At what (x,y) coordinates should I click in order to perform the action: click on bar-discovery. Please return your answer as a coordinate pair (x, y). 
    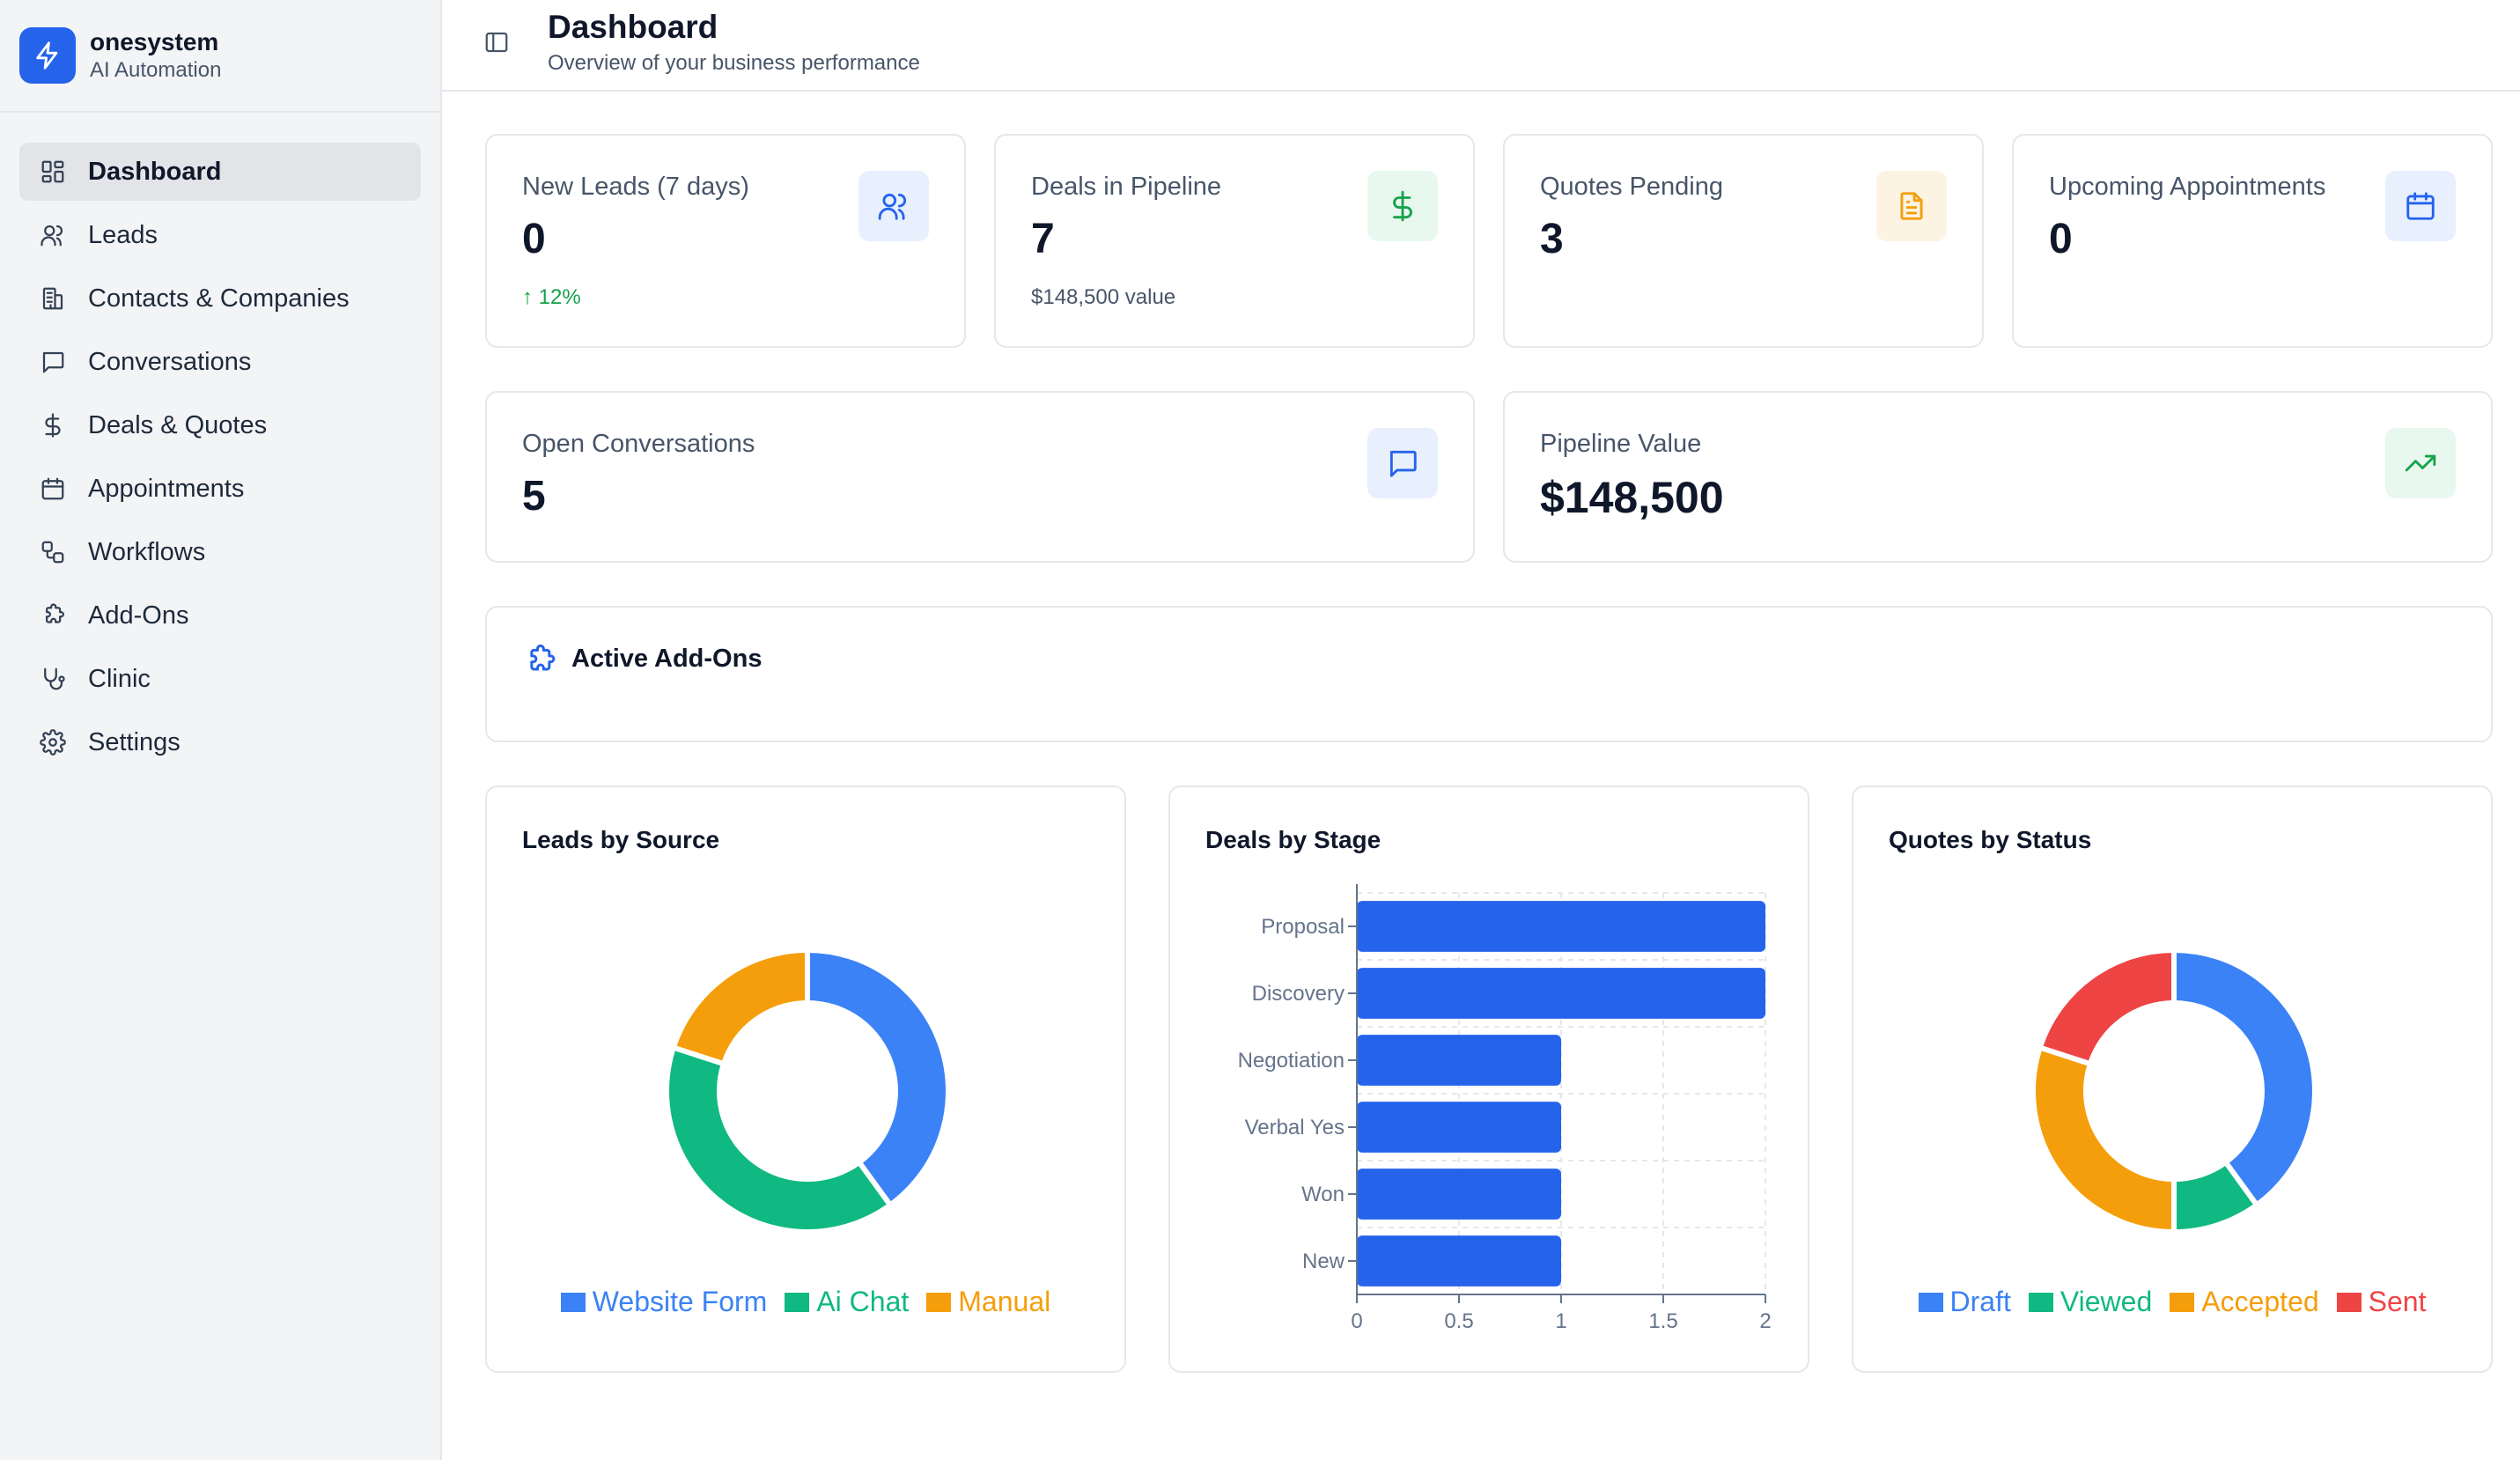
    Looking at the image, I should click on (1561, 993).